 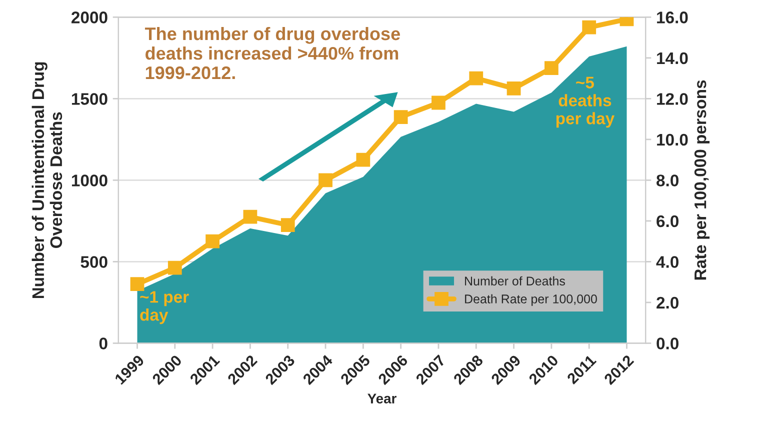 I want to click on annotation: The number of drug overdose deaths increased >440% from 1999-2012., so click(x=272, y=53).